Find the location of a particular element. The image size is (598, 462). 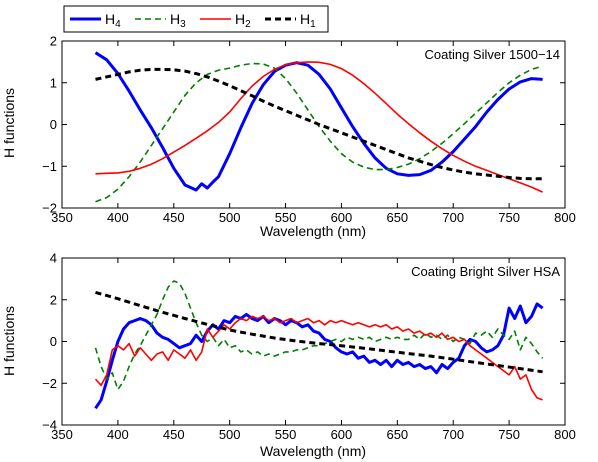

legend: H4 H3 H2 H1 is located at coordinates (196, 19).